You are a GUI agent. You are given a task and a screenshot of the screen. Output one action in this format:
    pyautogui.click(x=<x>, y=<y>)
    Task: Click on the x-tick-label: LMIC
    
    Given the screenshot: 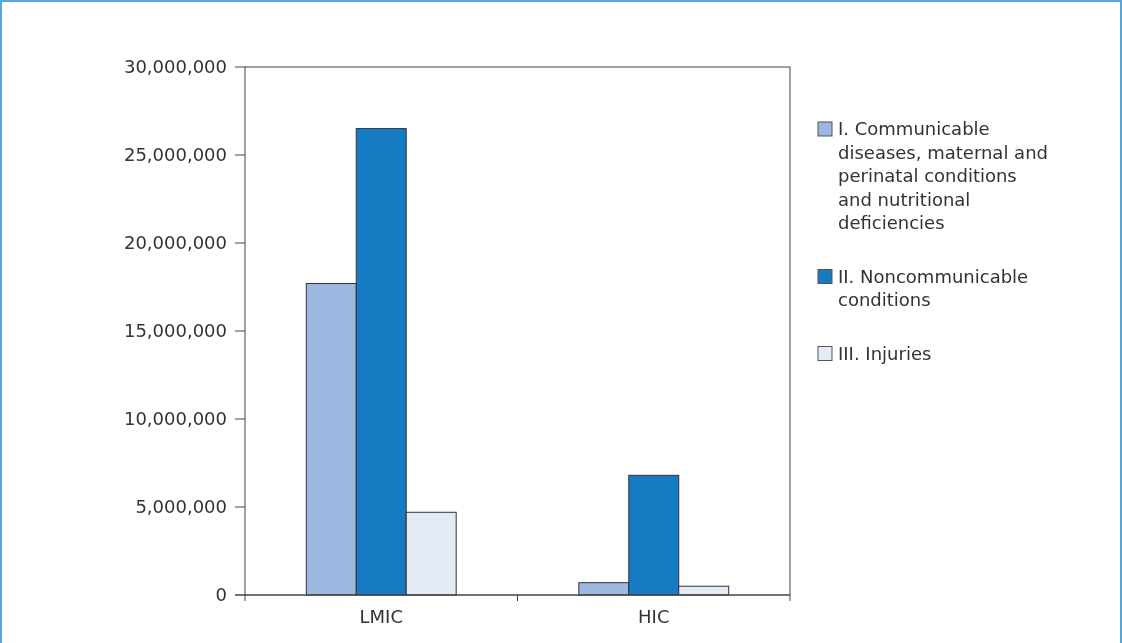 What is the action you would take?
    pyautogui.click(x=381, y=616)
    